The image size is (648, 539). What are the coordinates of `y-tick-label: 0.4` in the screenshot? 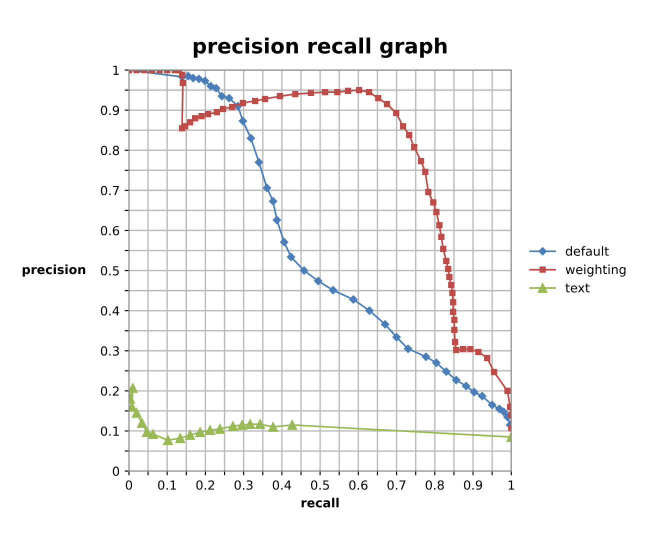 It's located at (110, 311).